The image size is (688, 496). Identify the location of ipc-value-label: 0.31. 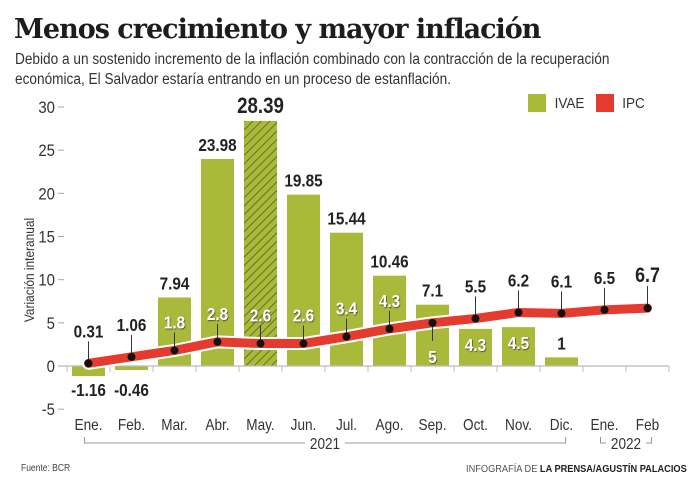
(89, 331).